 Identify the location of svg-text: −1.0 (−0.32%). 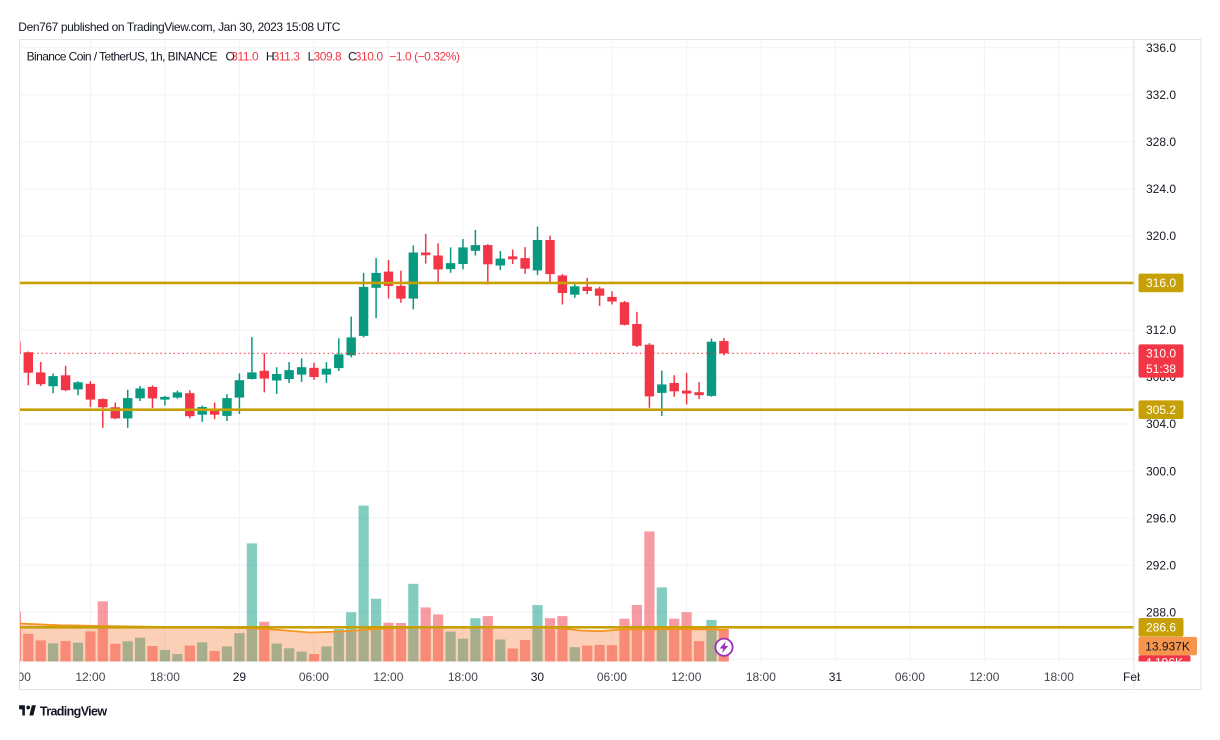
(424, 56).